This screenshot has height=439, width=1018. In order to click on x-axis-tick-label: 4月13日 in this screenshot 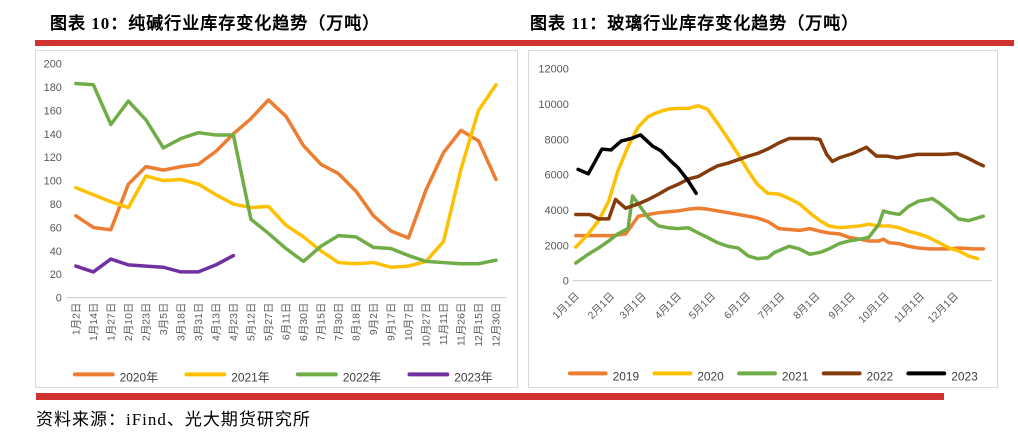, I will do `click(216, 322)`.